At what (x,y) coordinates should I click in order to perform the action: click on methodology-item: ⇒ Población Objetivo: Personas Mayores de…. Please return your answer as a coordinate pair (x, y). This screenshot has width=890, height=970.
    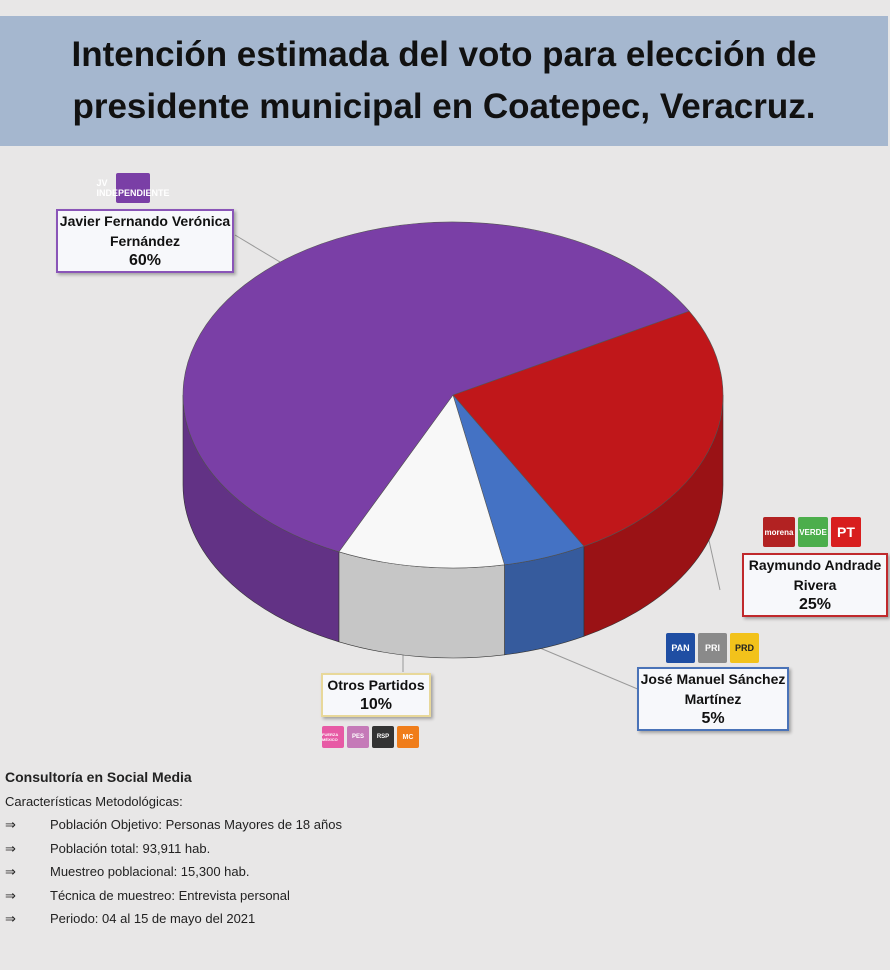
    Looking at the image, I should click on (173, 825).